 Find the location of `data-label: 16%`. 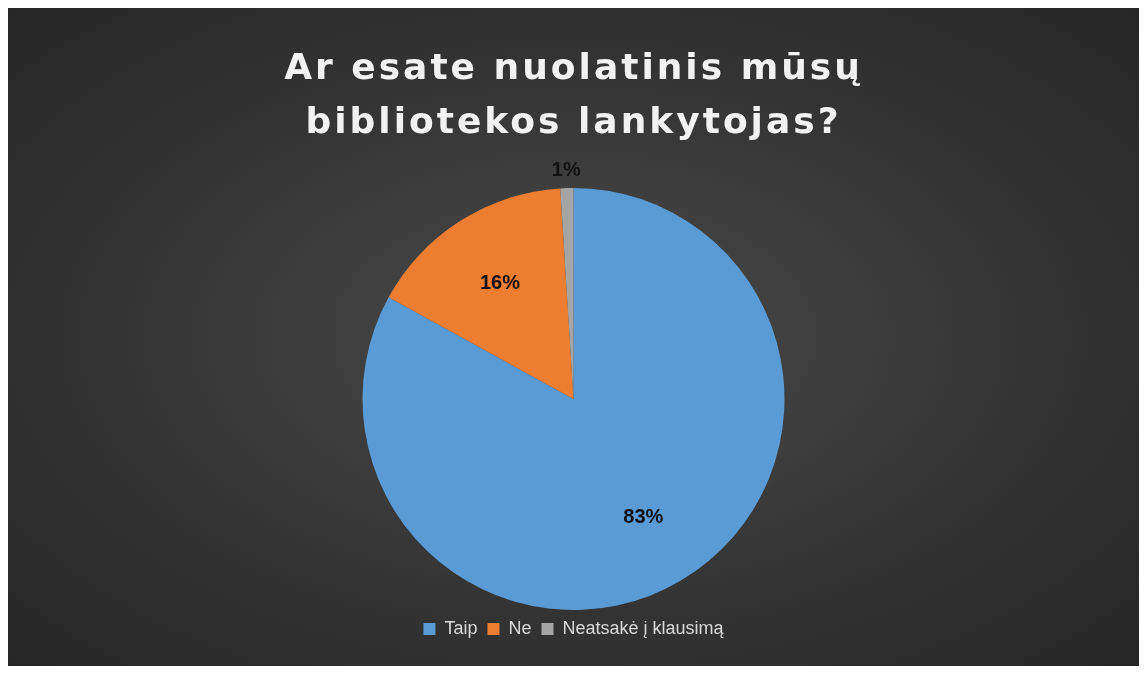

data-label: 16% is located at coordinates (500, 281).